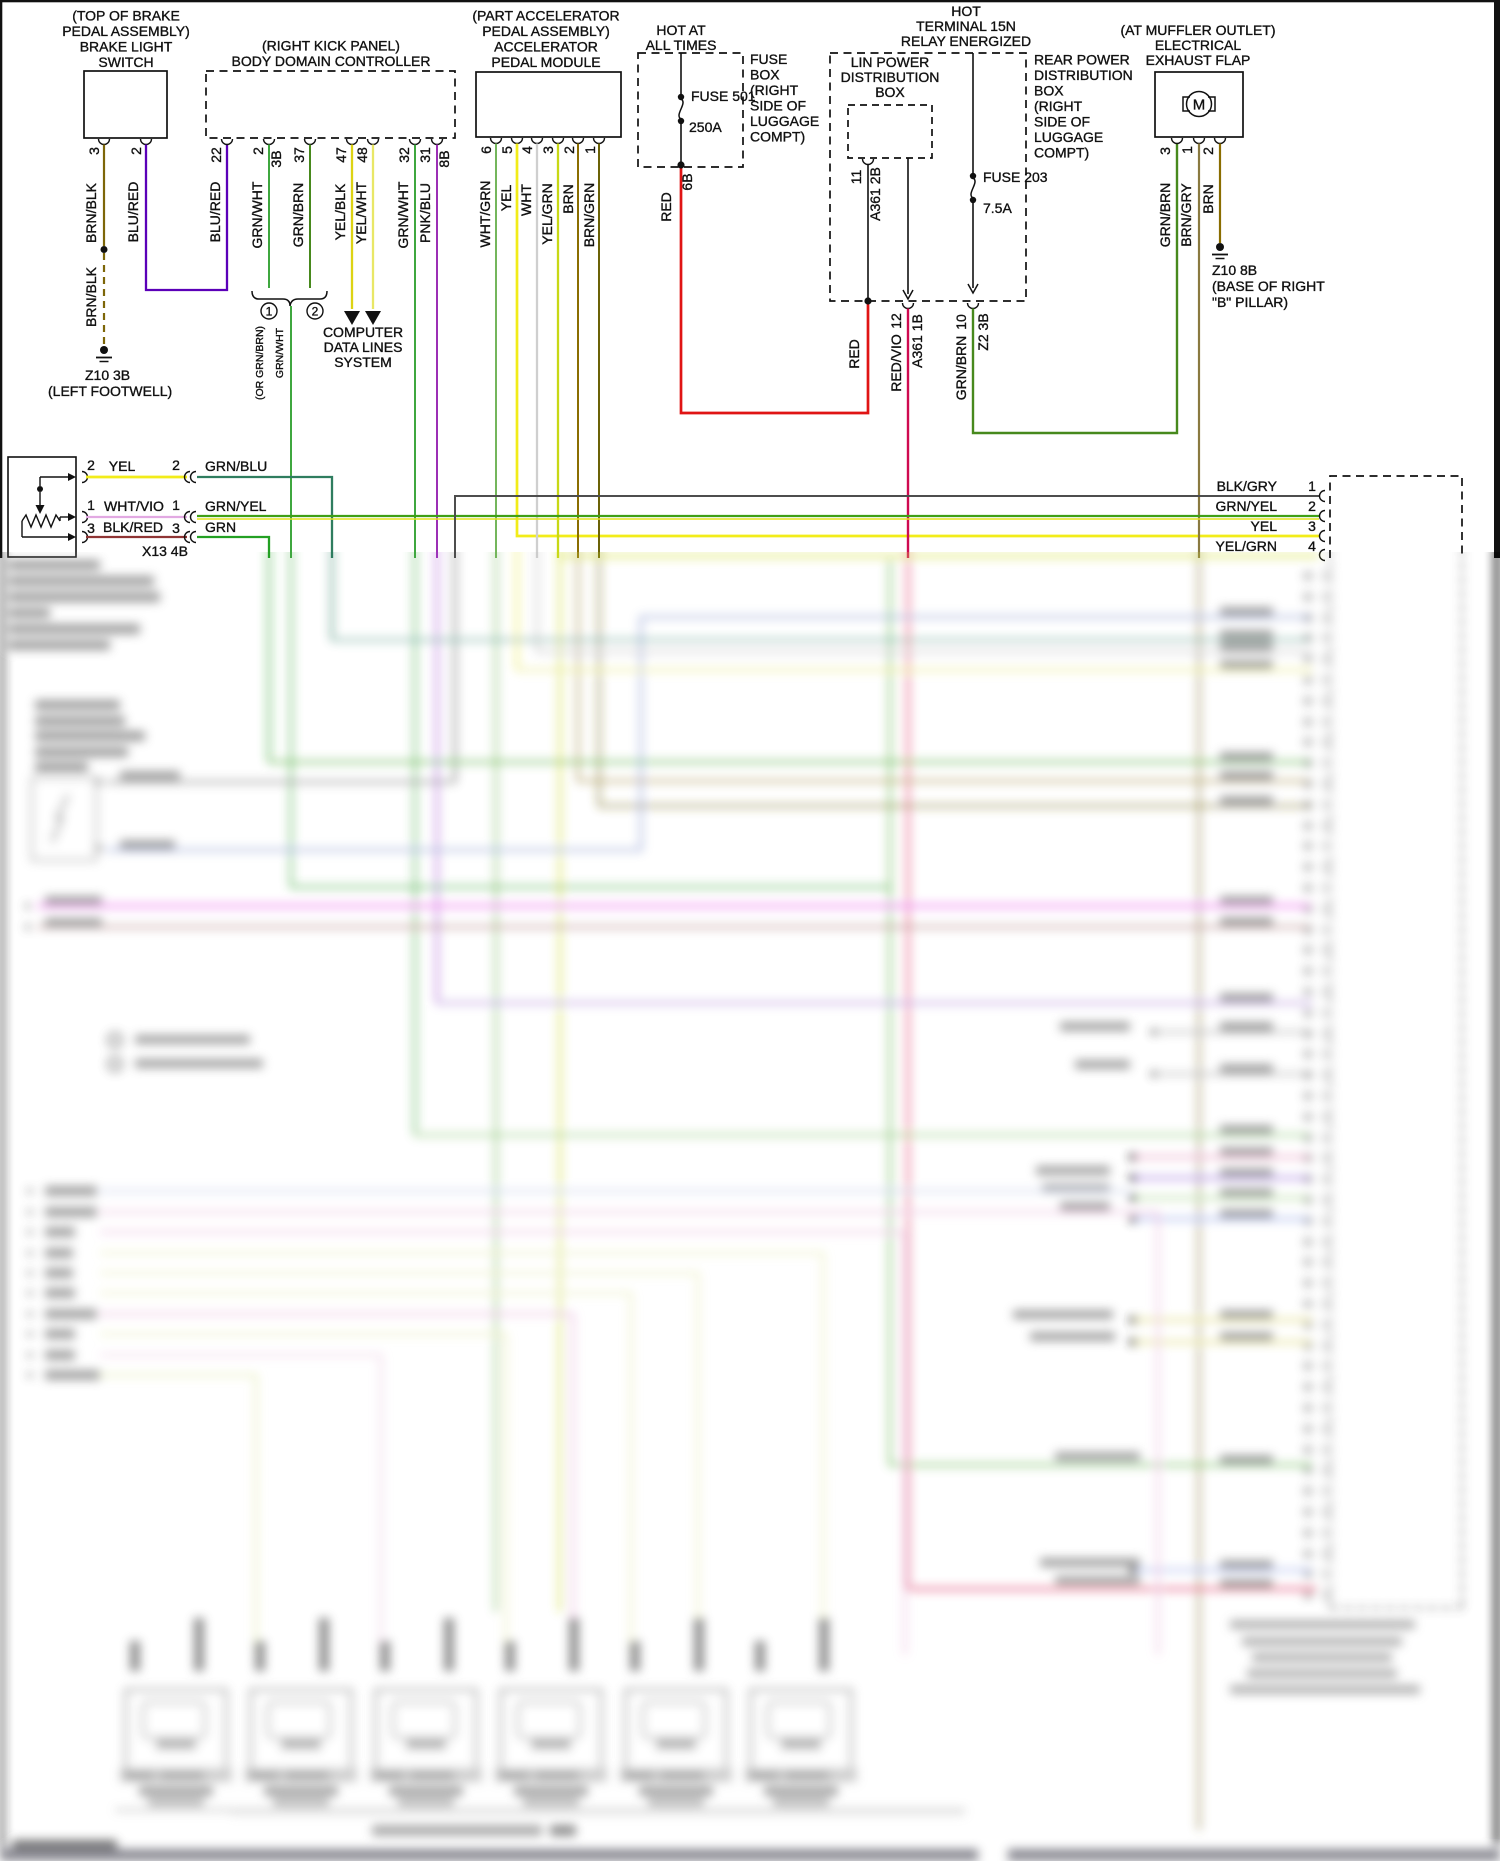 The height and width of the screenshot is (1861, 1500). What do you see at coordinates (134, 506) in the screenshot?
I see `svg-text: WHT/VIO` at bounding box center [134, 506].